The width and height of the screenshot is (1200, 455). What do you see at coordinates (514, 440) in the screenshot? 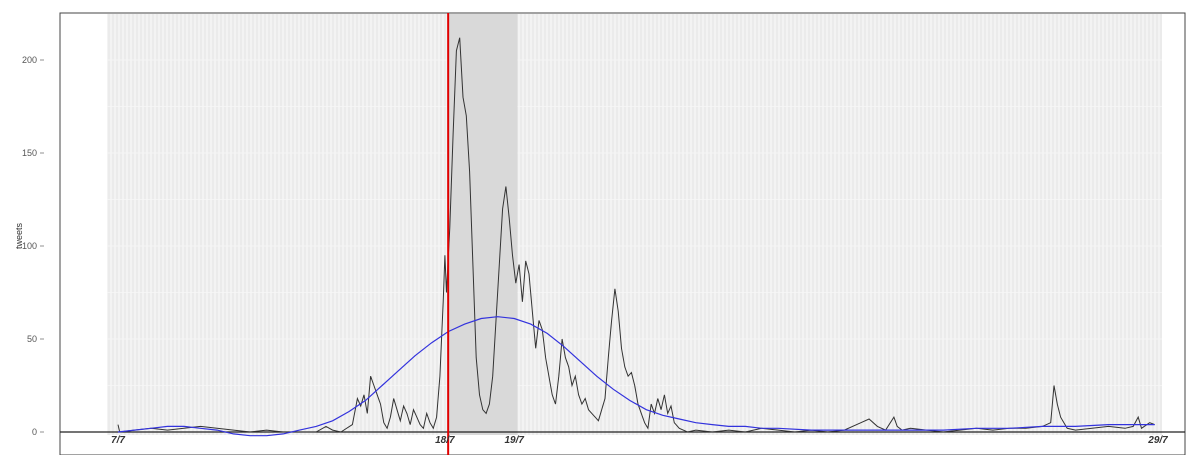
I see `x-tick-label: 19/7` at bounding box center [514, 440].